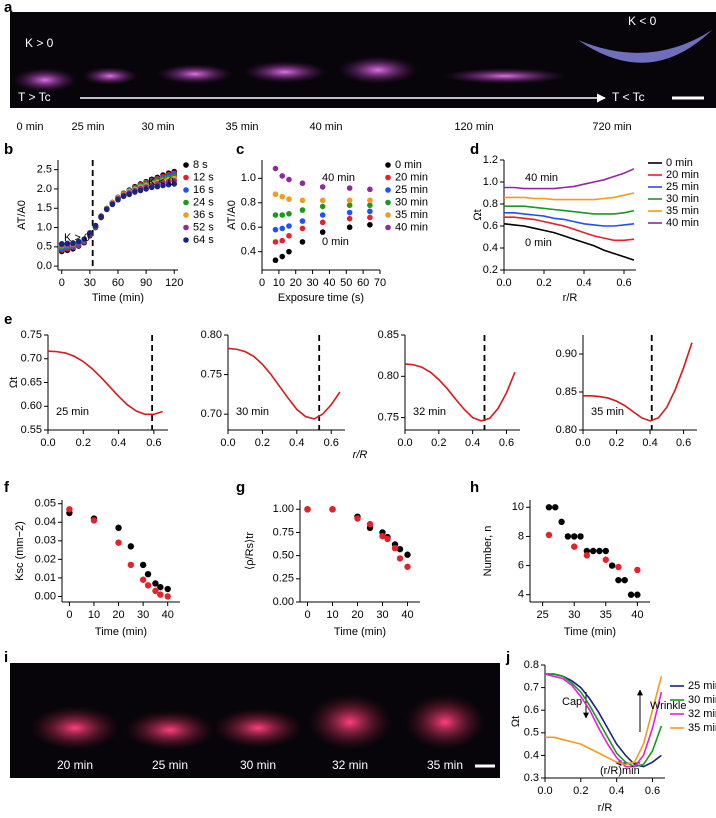 This screenshot has width=716, height=818. What do you see at coordinates (248, 252) in the screenshot?
I see `y-tick-label: 0.4` at bounding box center [248, 252].